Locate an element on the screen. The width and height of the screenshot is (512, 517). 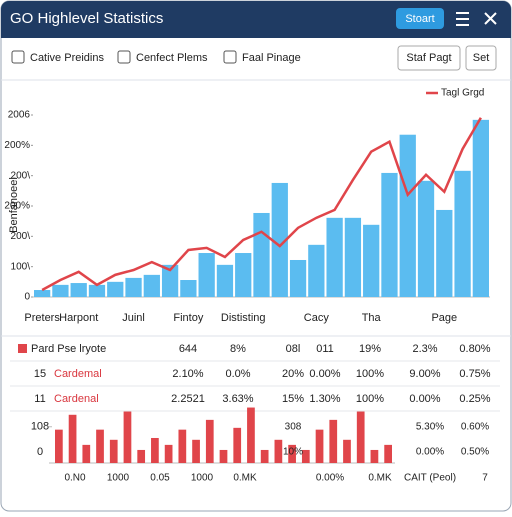
cell: 10% is located at coordinates (293, 452).